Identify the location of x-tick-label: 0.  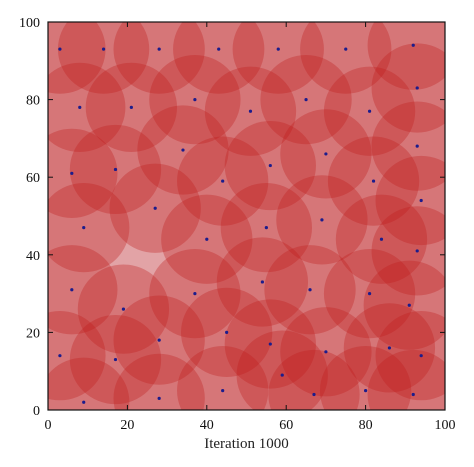
(48, 425).